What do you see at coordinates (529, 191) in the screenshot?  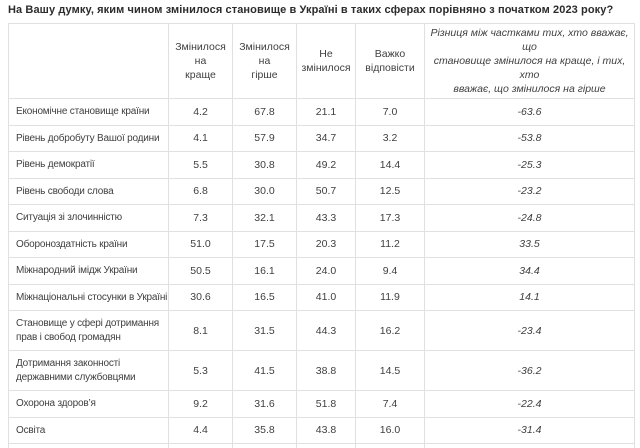 I see `value-difference: -23.2` at bounding box center [529, 191].